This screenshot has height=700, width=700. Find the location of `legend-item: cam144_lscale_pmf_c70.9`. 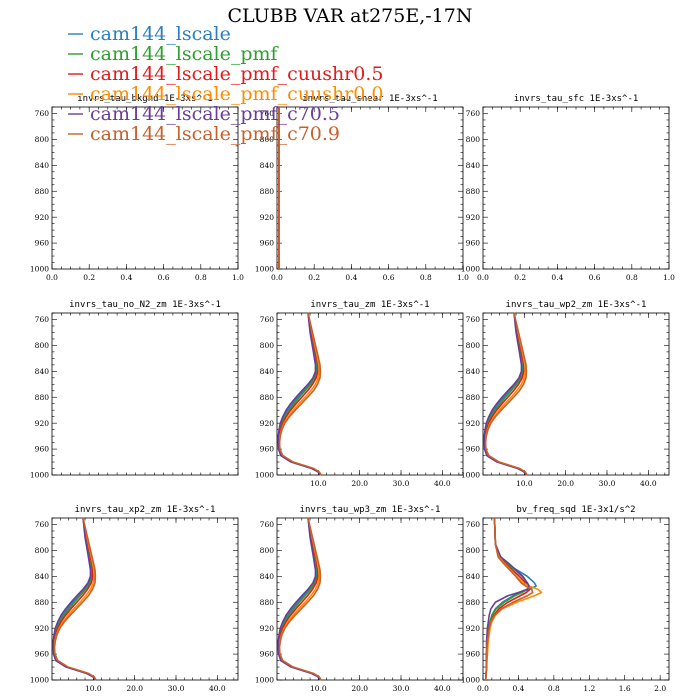

legend-item: cam144_lscale_pmf_c70.9 is located at coordinates (204, 134).